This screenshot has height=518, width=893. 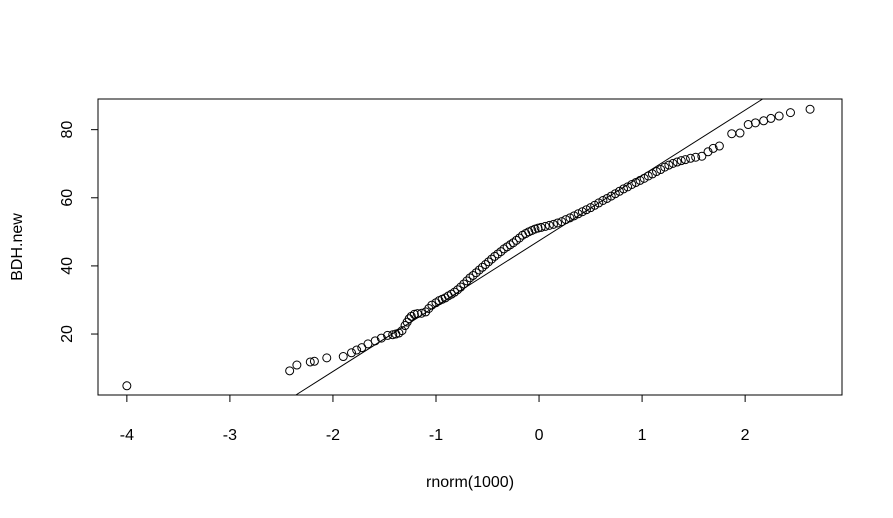 What do you see at coordinates (127, 435) in the screenshot?
I see `x-tick-label: -4` at bounding box center [127, 435].